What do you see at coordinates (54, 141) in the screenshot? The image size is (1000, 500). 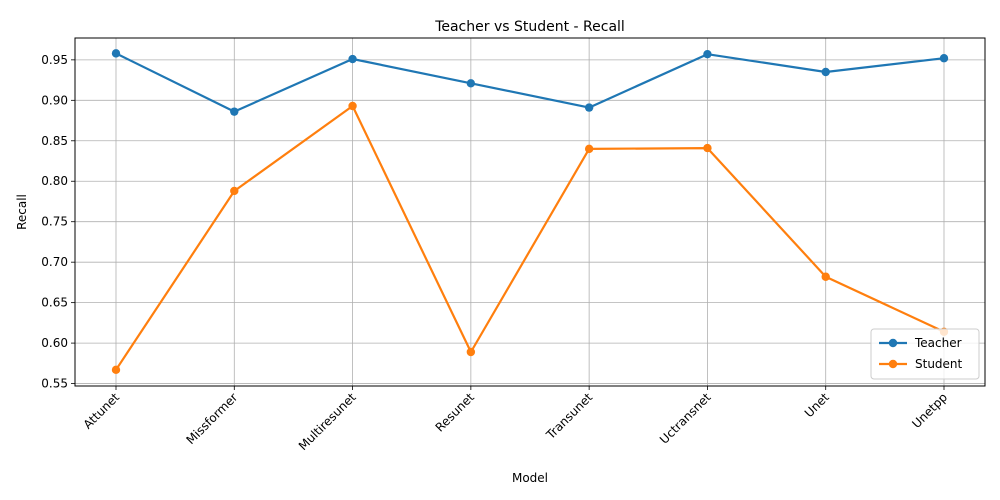 I see `y-tick-label: 0.85` at bounding box center [54, 141].